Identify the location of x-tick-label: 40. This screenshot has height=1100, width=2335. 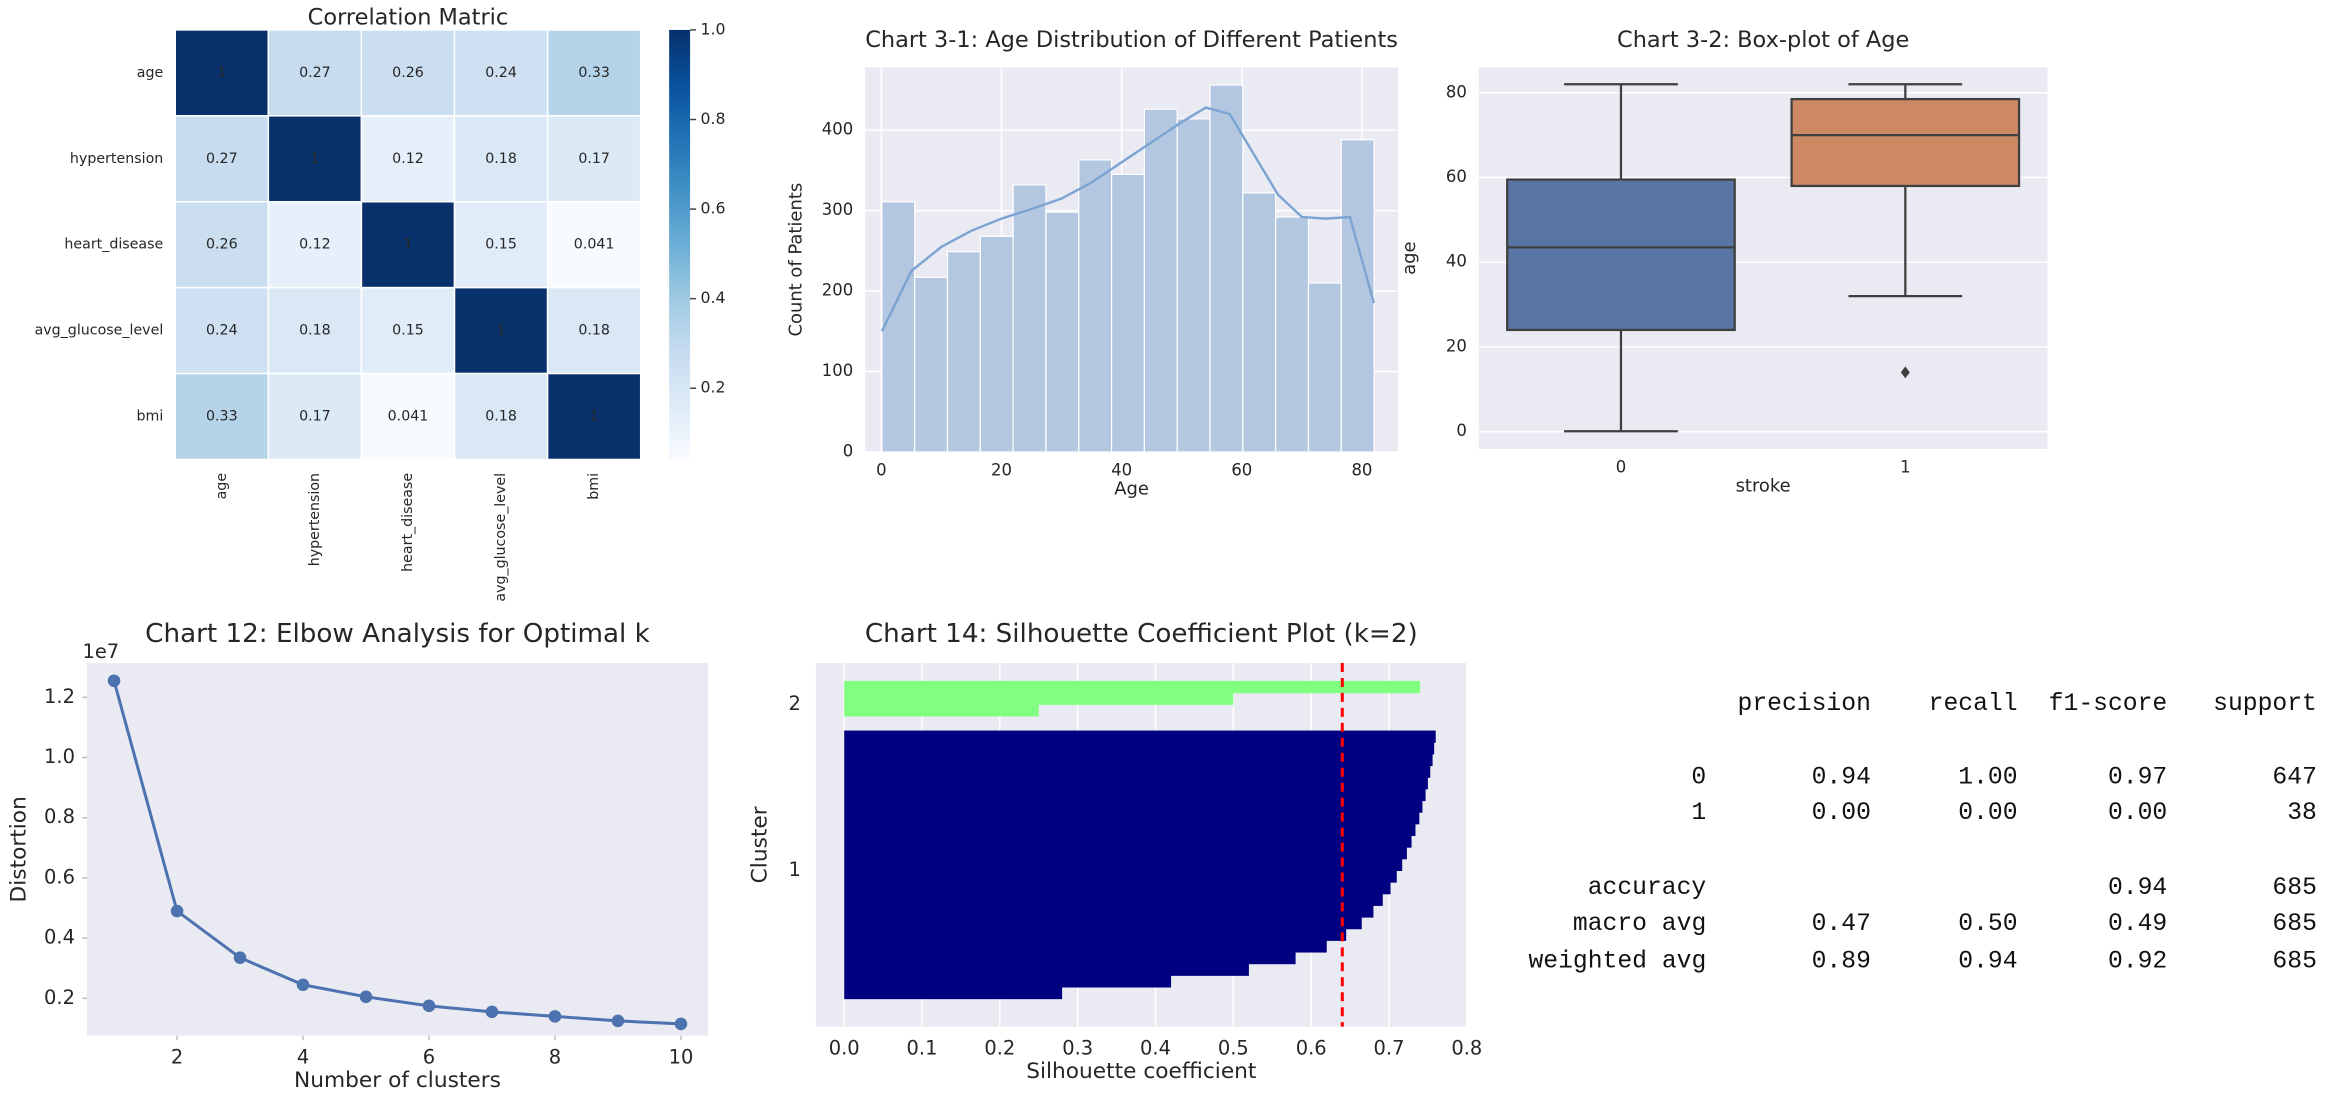
(1121, 469).